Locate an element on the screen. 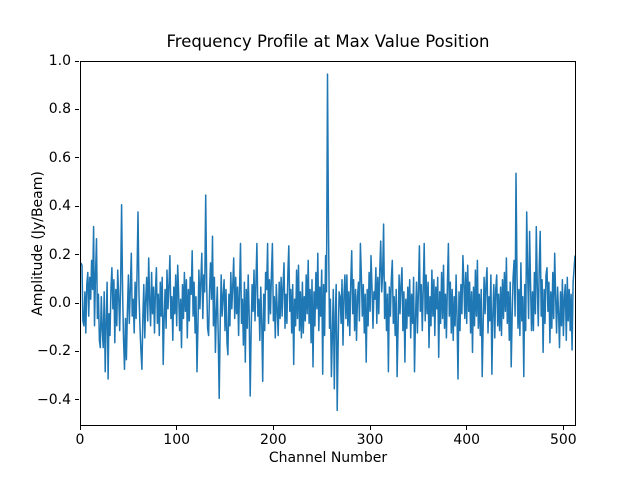 Image resolution: width=640 pixels, height=480 pixels. y-tick-label: 0.2 is located at coordinates (59, 254).